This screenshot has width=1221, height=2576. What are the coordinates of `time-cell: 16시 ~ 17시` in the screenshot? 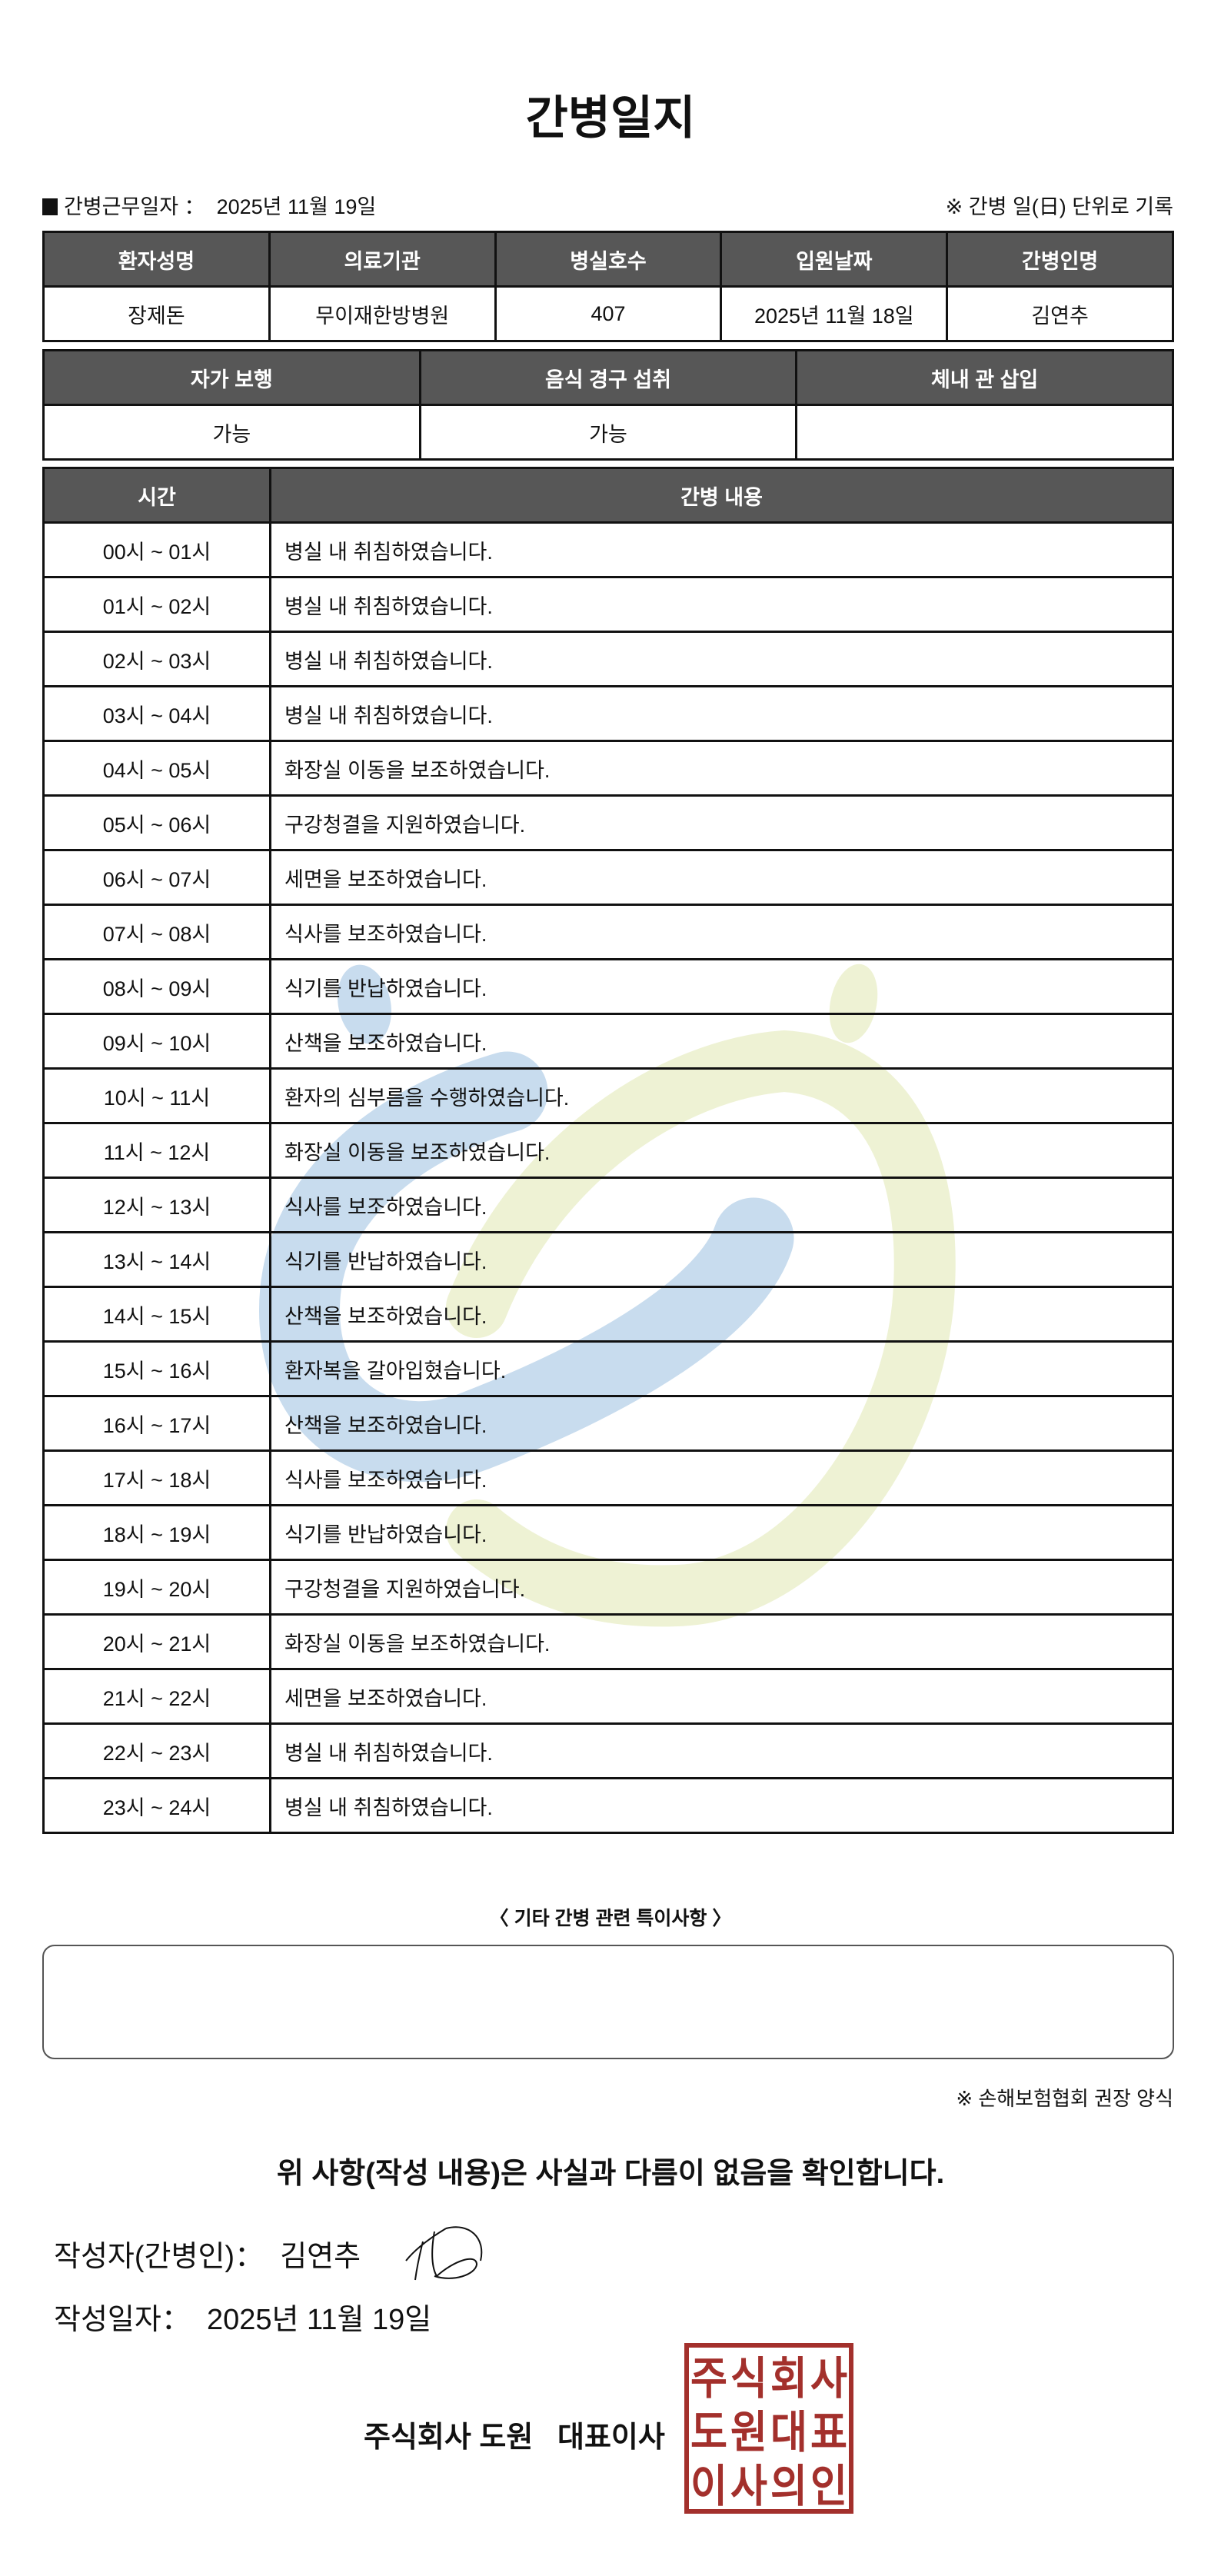 It's located at (157, 1424).